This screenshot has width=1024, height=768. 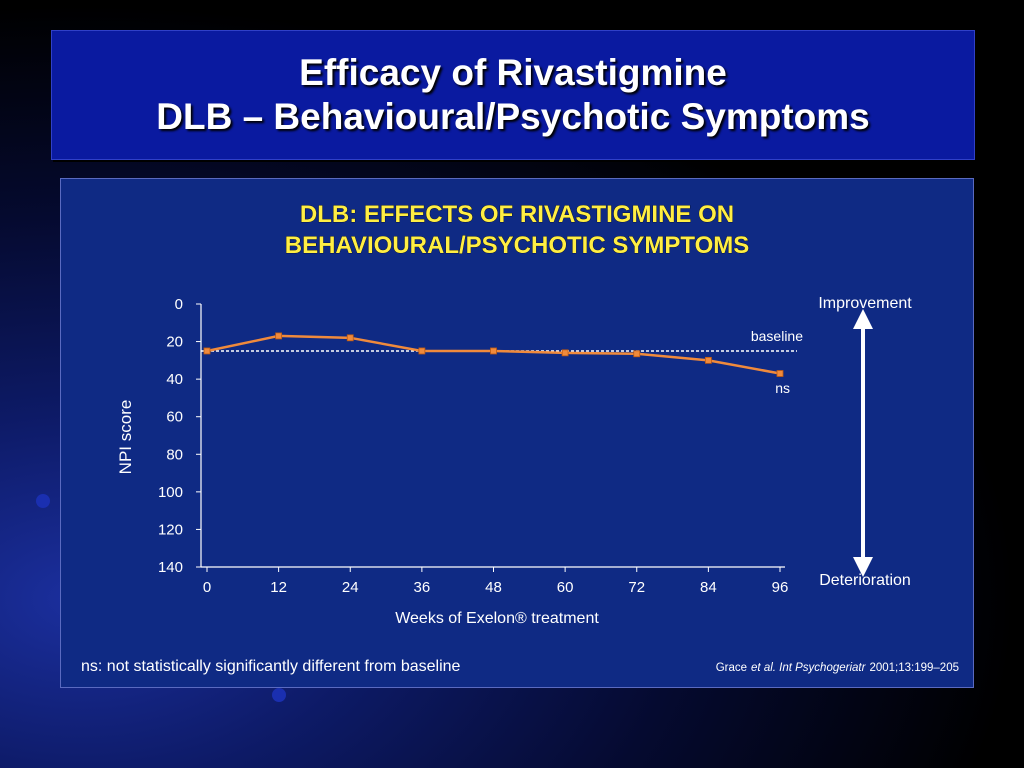 What do you see at coordinates (636, 587) in the screenshot?
I see `x-tick-label: 72` at bounding box center [636, 587].